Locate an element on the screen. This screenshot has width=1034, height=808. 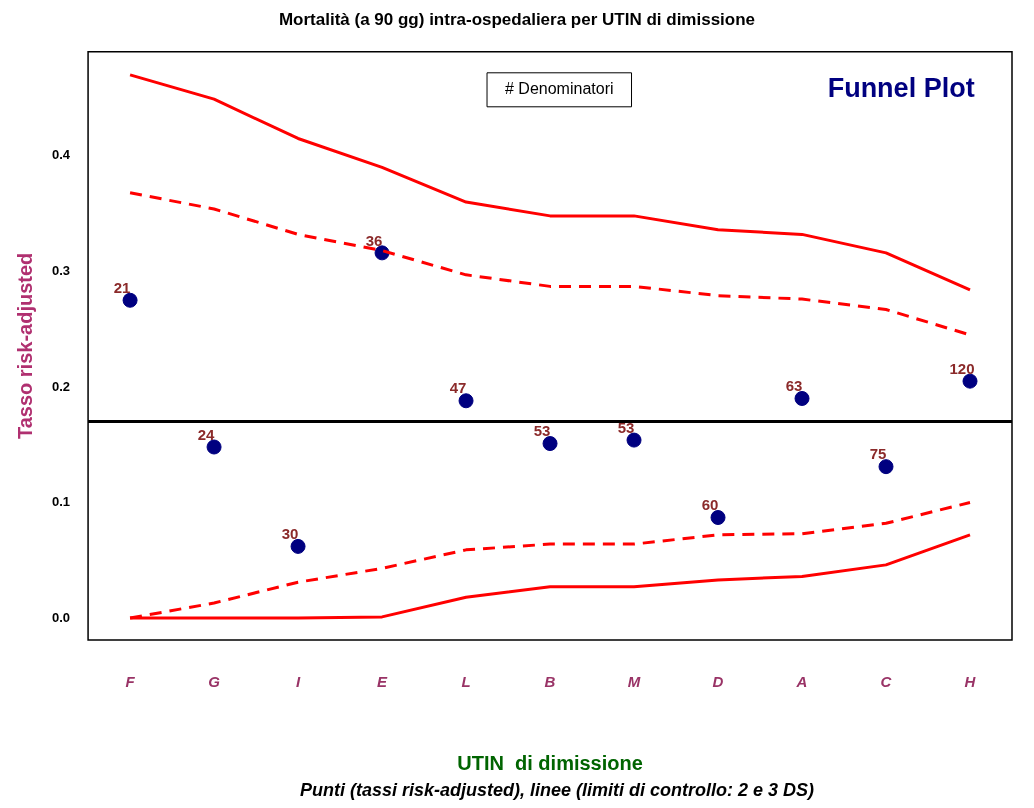
text: Punti (tassi risk-adjusted), linee (limiti di controllo: 2 e 3 DS) is located at coordinates (557, 790).